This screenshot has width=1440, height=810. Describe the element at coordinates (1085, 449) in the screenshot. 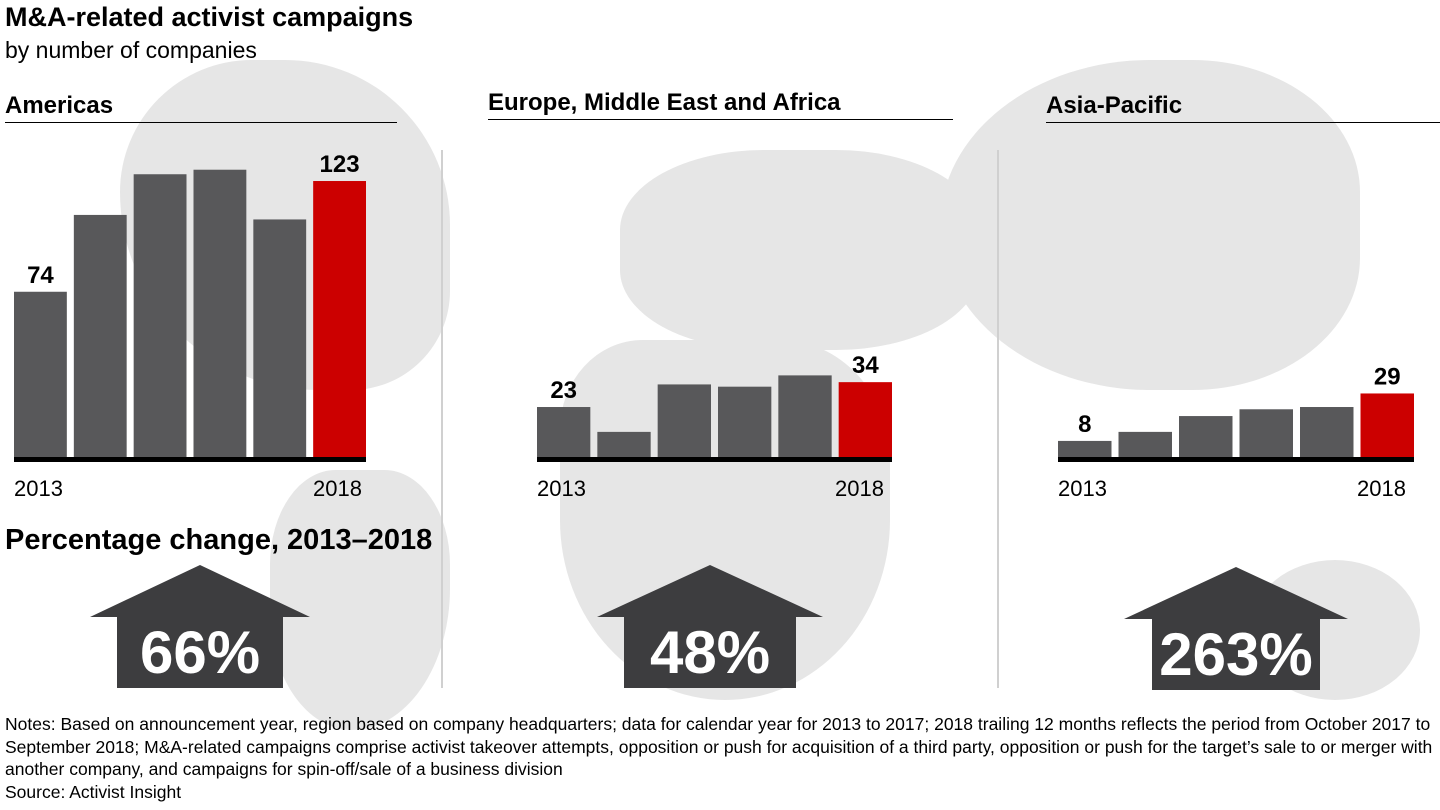

I see `bar-apac-2013` at that location.